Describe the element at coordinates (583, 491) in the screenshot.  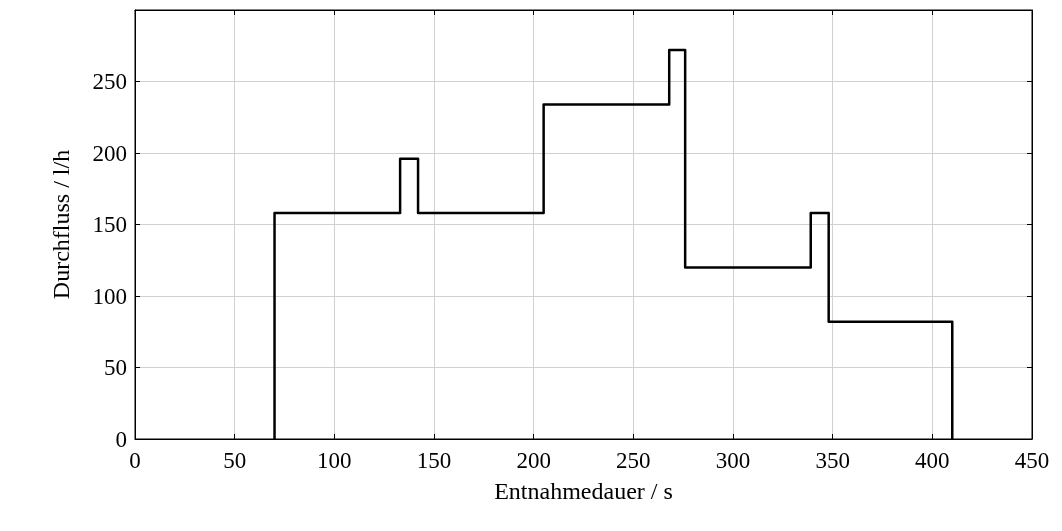
I see `x-axis-title: Entnahmedauer / s` at that location.